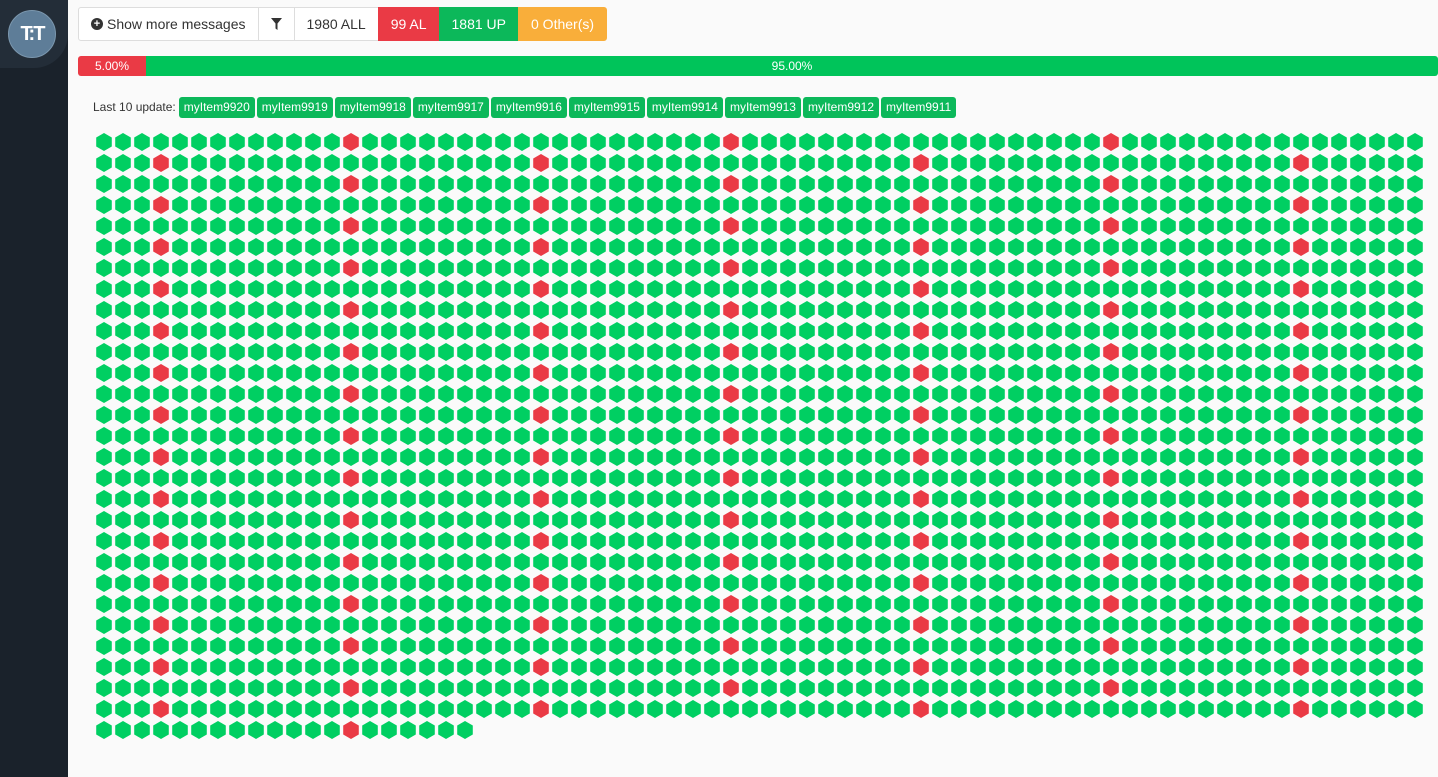 The image size is (1438, 777). What do you see at coordinates (528, 107) in the screenshot?
I see `last-update-item: myItem9916` at bounding box center [528, 107].